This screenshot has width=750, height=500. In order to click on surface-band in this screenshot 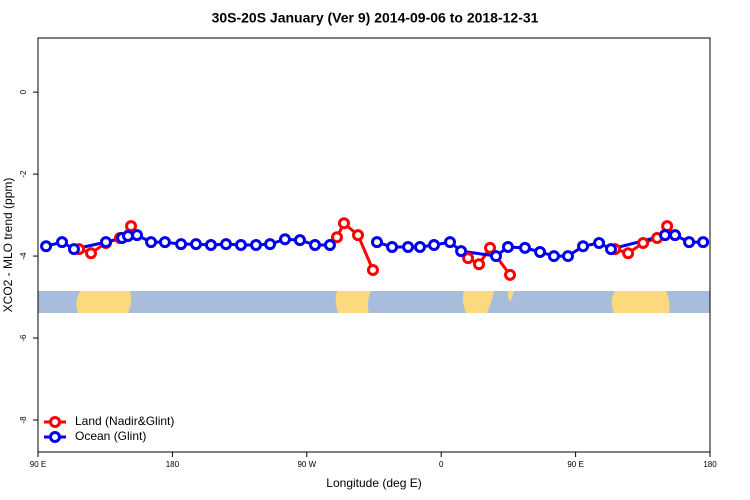, I will do `click(374, 302)`.